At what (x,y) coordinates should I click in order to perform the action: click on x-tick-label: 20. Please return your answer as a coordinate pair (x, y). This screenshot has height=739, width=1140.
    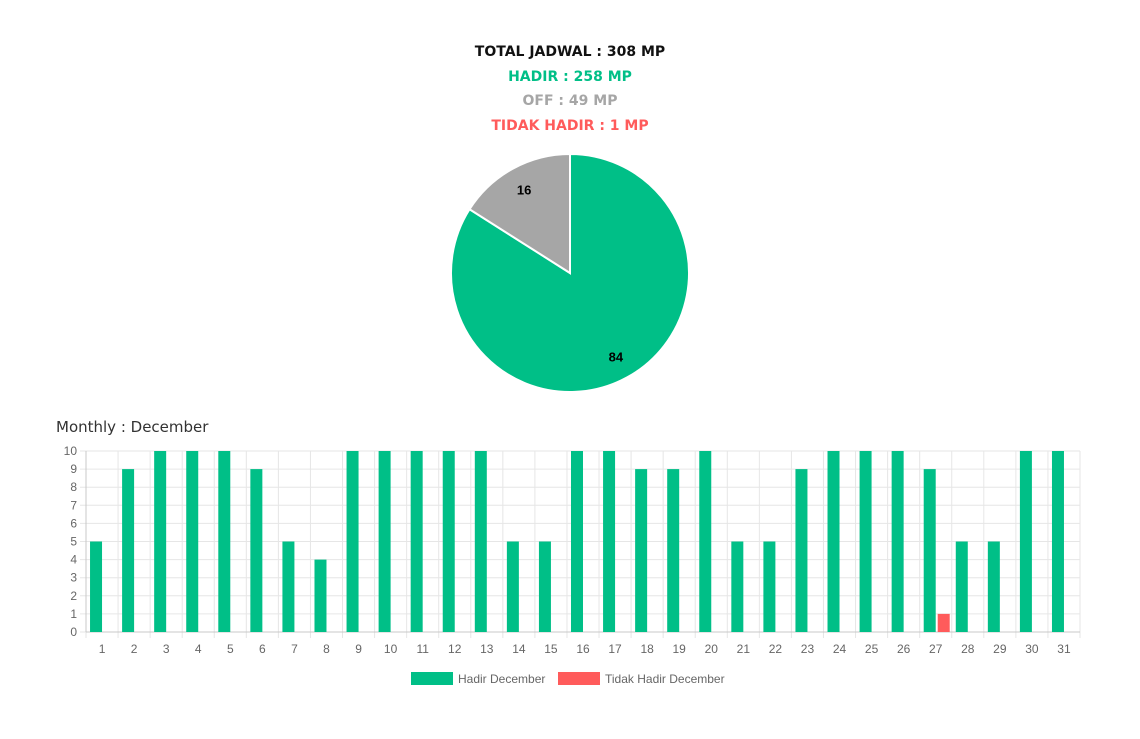
    Looking at the image, I should click on (712, 649).